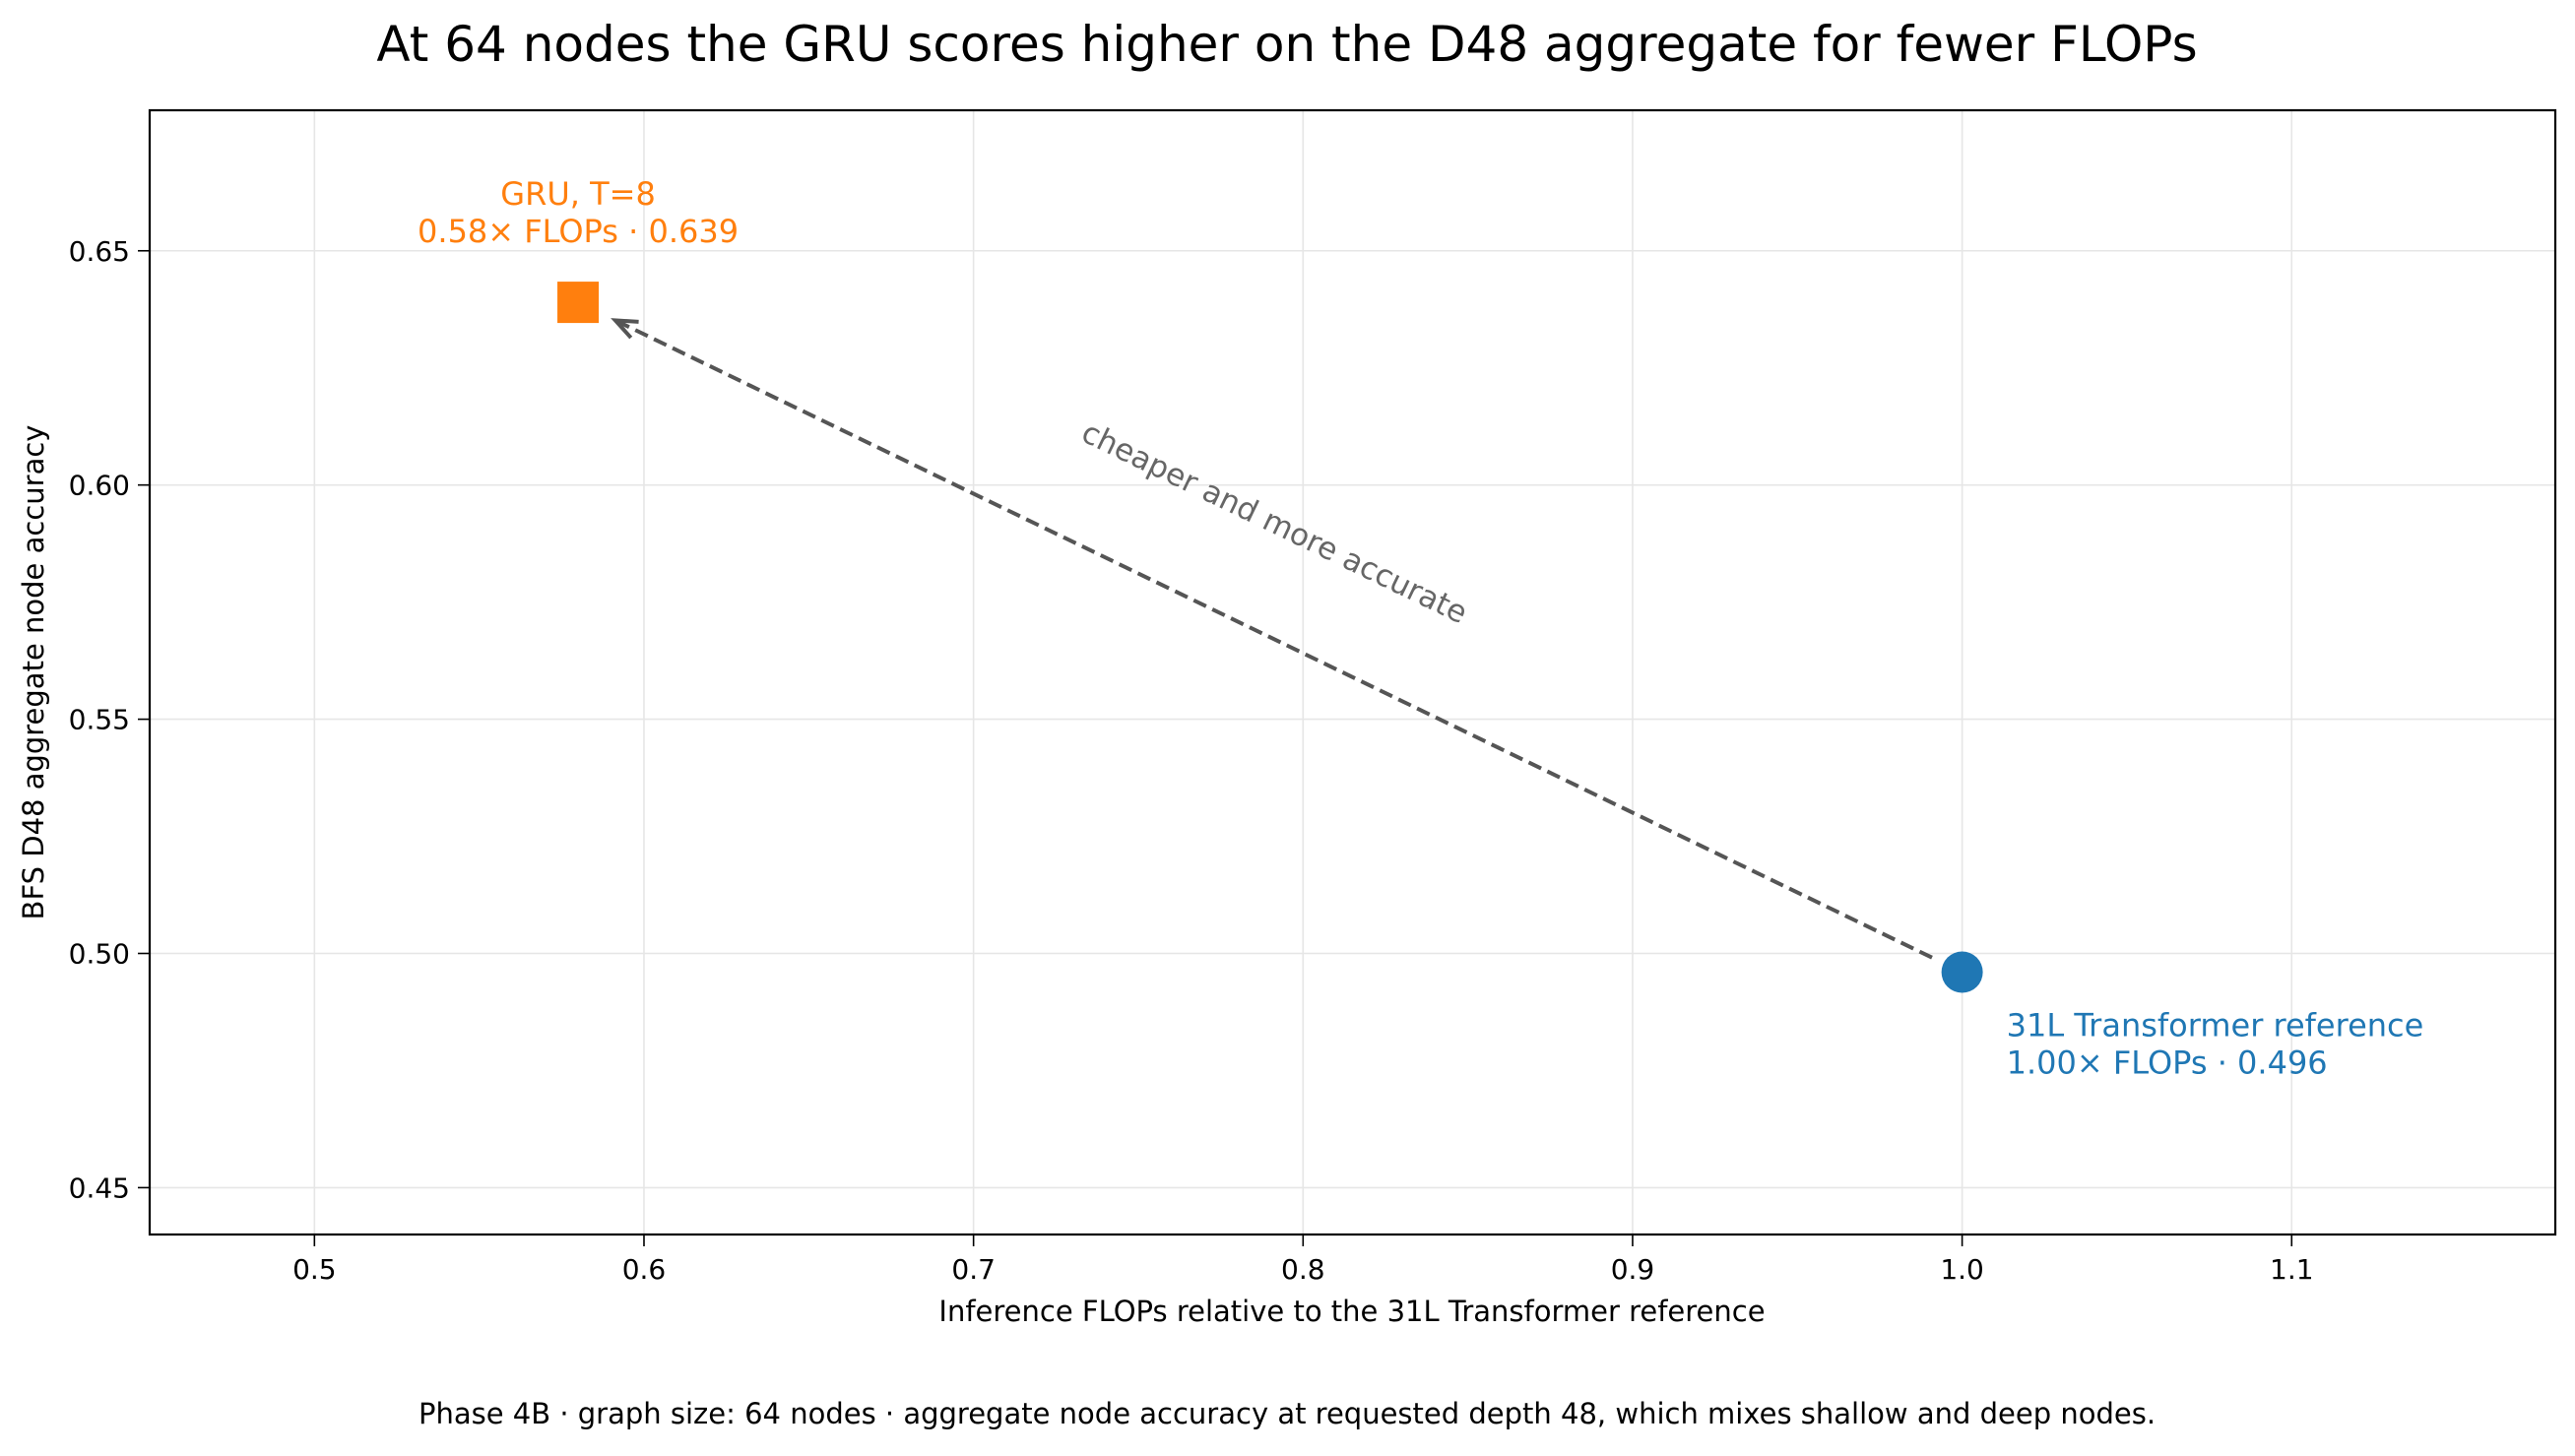 The image size is (2575, 1456). Describe the element at coordinates (644, 1269) in the screenshot. I see `x-tick-label: 0.6` at that location.